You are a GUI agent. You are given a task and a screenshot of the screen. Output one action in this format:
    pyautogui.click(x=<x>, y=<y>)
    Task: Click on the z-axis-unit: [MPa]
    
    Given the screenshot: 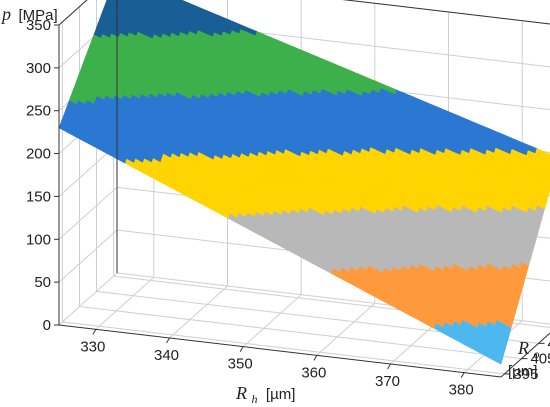 What is the action you would take?
    pyautogui.click(x=37, y=15)
    